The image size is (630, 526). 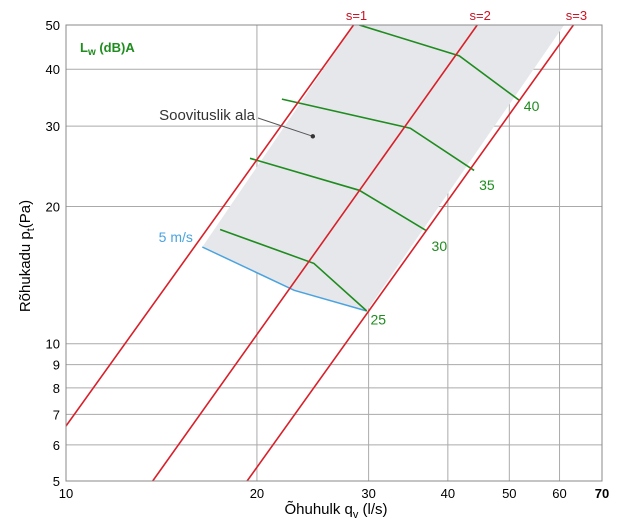 I want to click on system-curve-label: s=2, so click(x=480, y=15).